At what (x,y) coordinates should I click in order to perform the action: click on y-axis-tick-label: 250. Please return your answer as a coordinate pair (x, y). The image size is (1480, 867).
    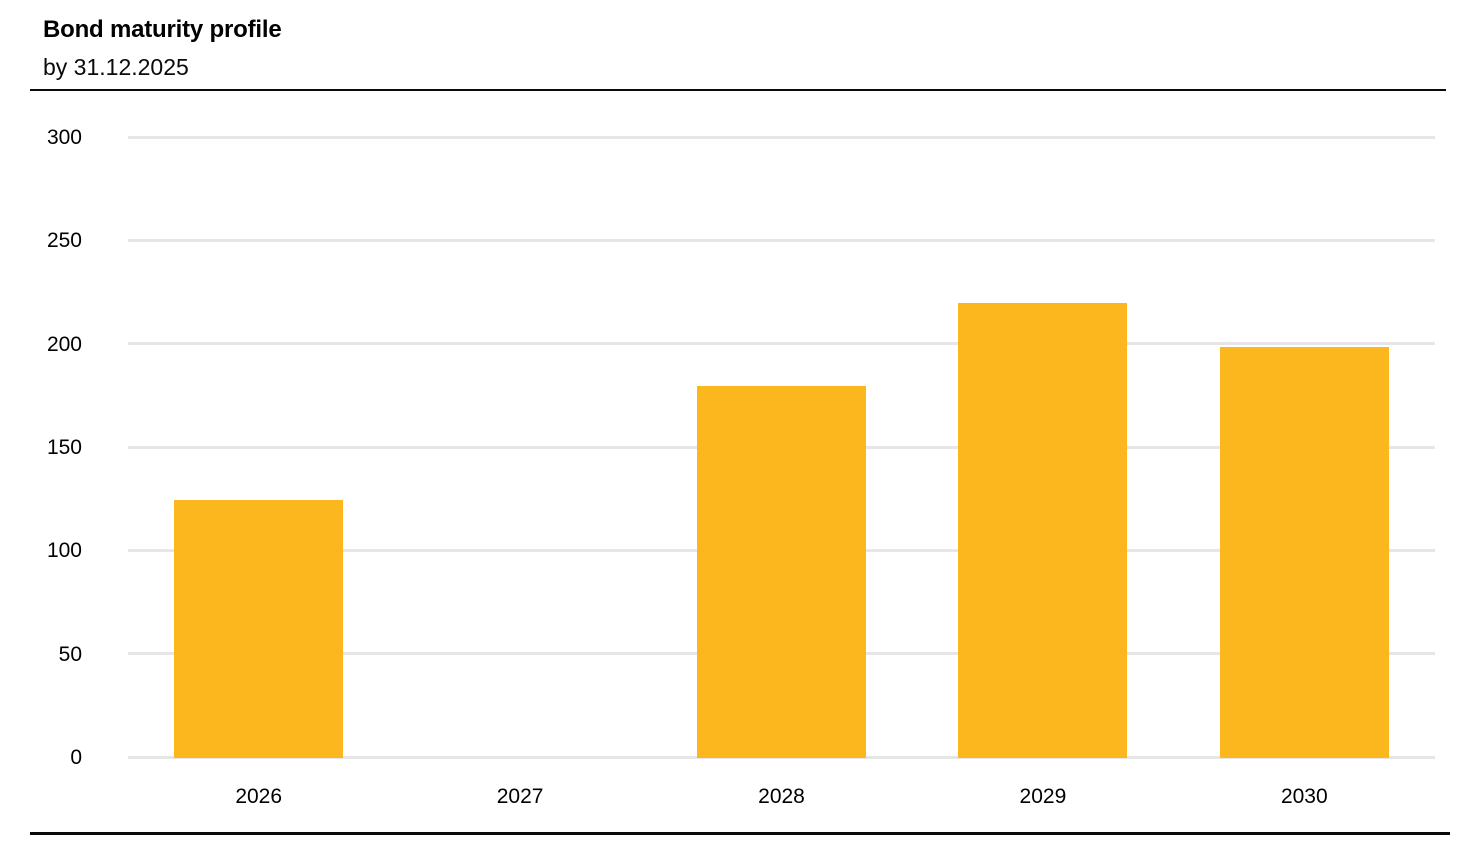
    Looking at the image, I should click on (64, 241).